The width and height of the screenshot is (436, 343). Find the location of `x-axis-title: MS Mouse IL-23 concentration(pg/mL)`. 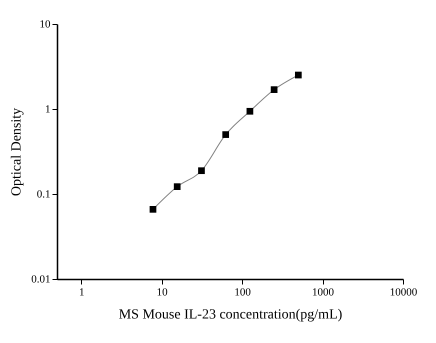

x-axis-title: MS Mouse IL-23 concentration(pg/mL) is located at coordinates (230, 315).